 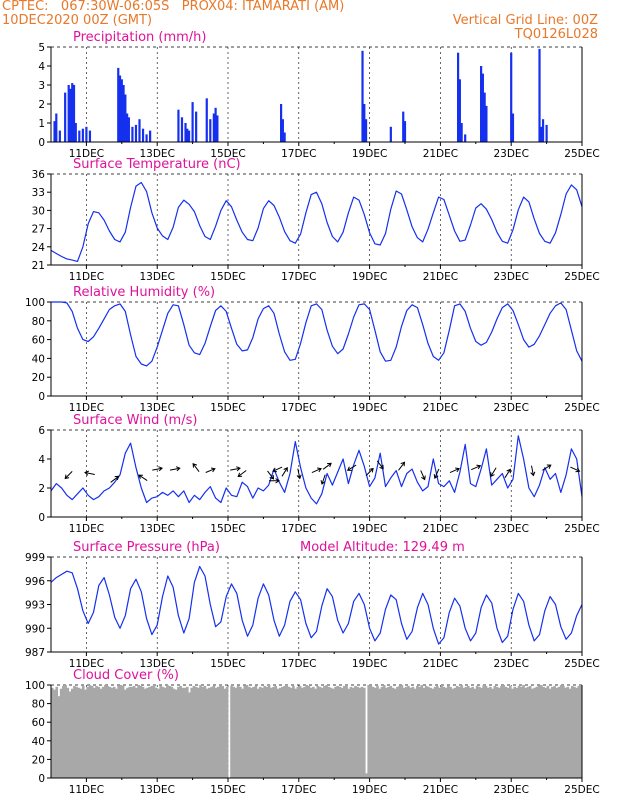 What do you see at coordinates (146, 547) in the screenshot?
I see `panel-title: Surface Pressure (hPa)` at bounding box center [146, 547].